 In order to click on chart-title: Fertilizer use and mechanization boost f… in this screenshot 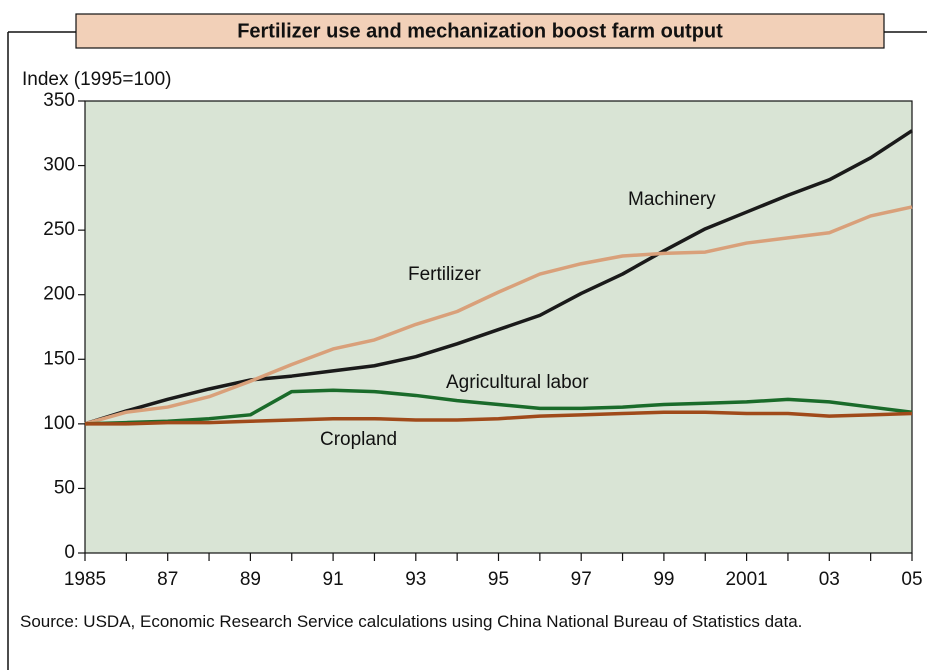, I will do `click(480, 31)`.